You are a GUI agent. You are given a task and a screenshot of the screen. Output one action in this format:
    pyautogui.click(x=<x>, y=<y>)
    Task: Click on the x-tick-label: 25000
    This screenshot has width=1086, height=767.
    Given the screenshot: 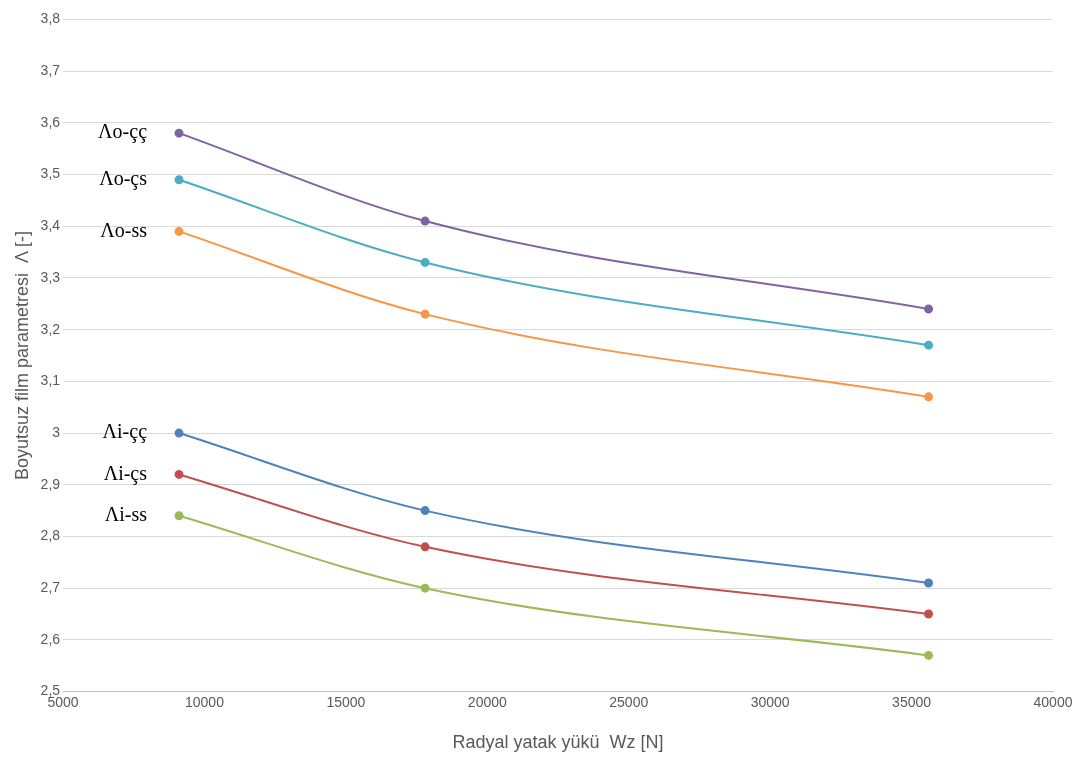 What is the action you would take?
    pyautogui.click(x=629, y=701)
    